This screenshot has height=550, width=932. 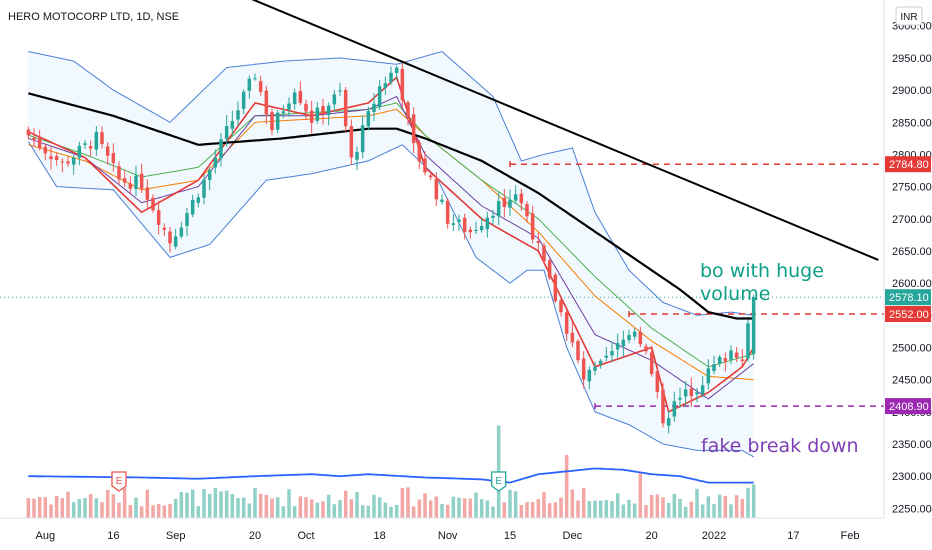 I want to click on currency-badge: INR, so click(x=909, y=16).